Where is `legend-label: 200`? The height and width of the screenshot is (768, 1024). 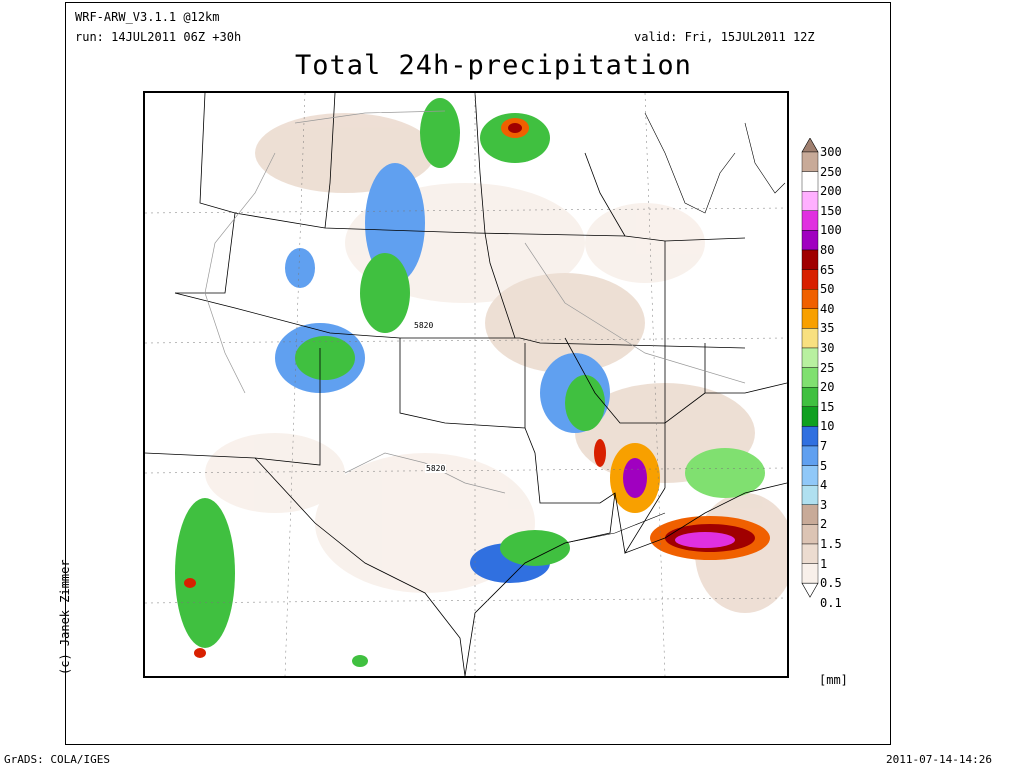
legend-label: 200 is located at coordinates (831, 191).